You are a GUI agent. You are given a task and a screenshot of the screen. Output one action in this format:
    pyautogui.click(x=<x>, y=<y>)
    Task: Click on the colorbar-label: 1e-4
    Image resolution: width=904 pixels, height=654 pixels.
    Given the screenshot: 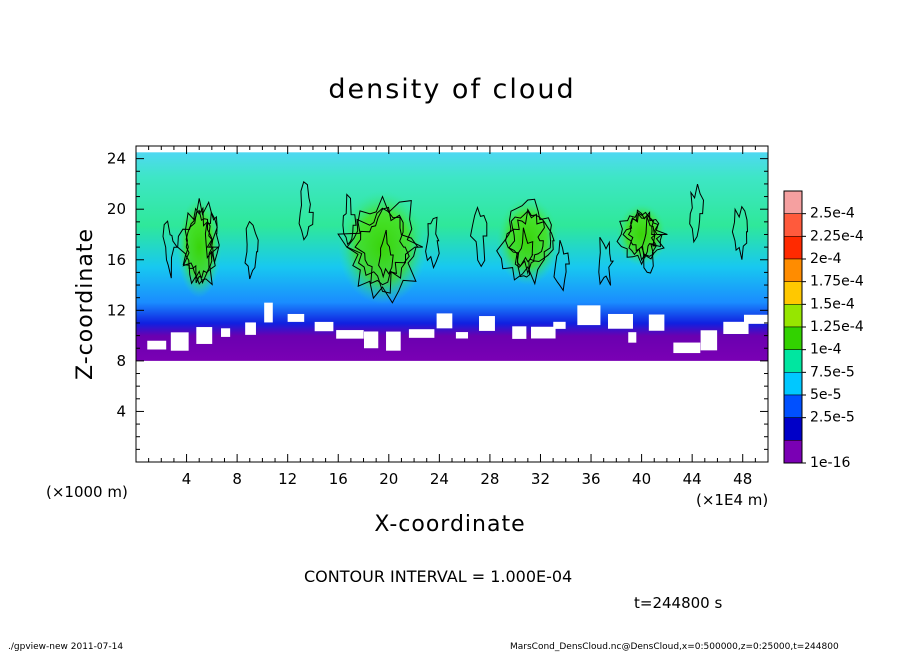 What is the action you would take?
    pyautogui.click(x=826, y=350)
    